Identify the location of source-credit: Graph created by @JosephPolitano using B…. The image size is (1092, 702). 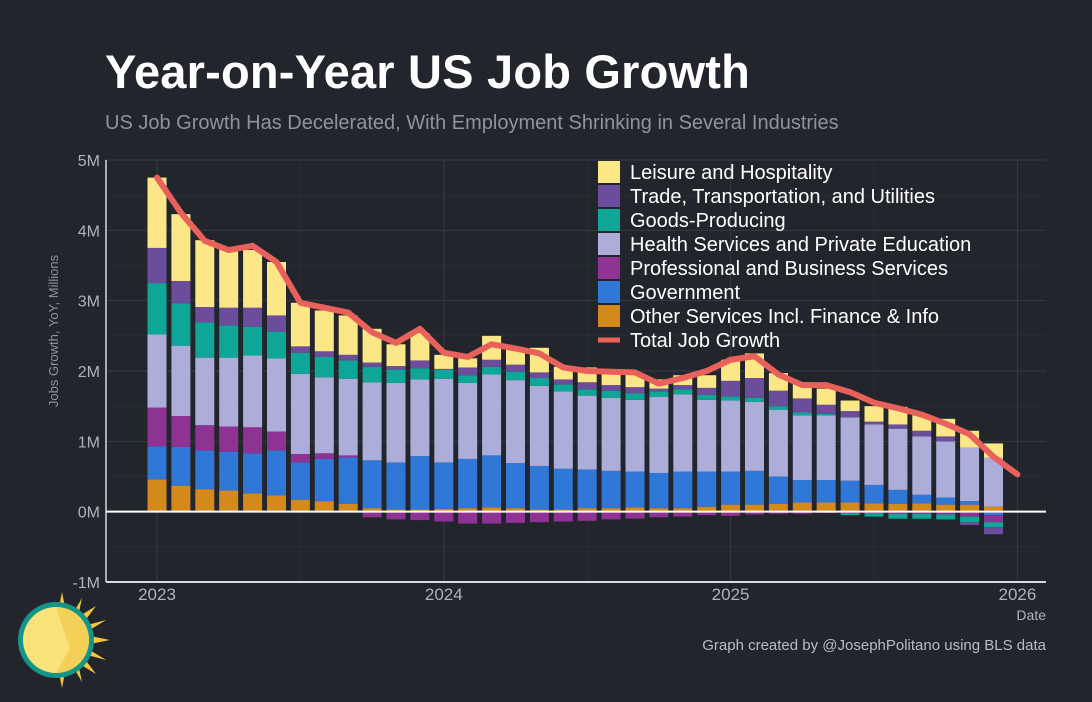
(874, 645).